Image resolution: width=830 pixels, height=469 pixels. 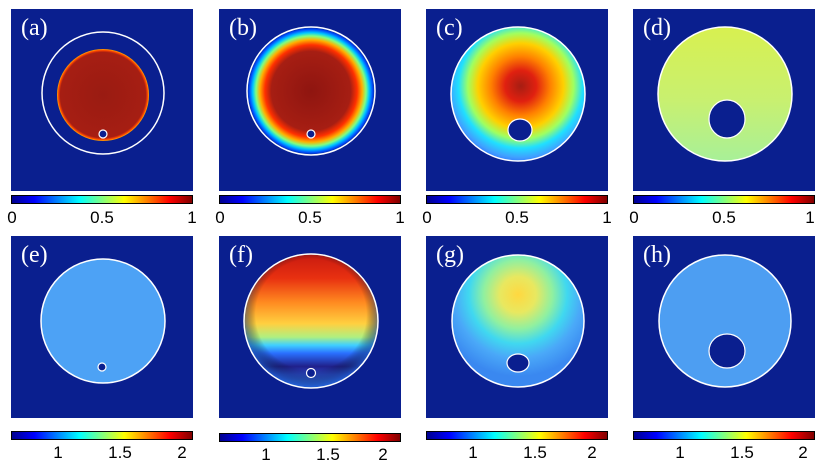 I want to click on panel-g-plot, so click(x=517, y=327).